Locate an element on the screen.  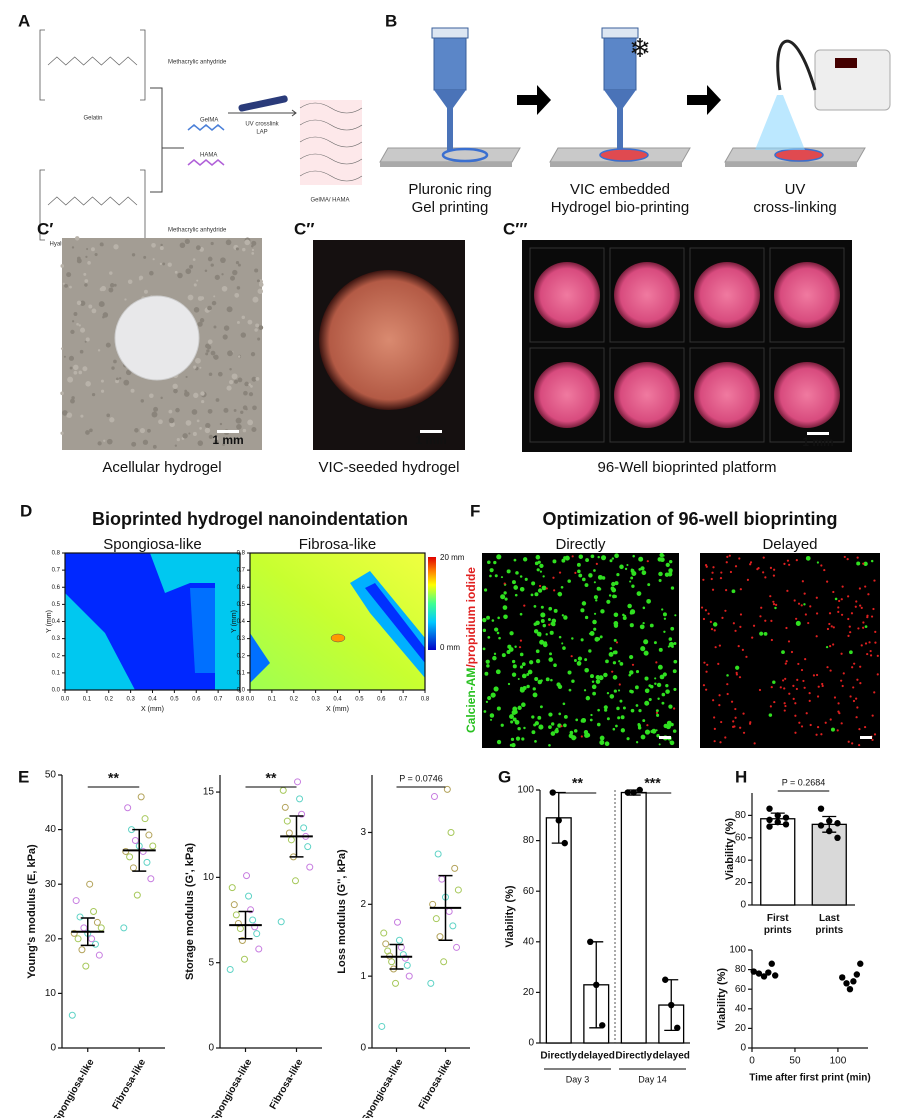
x-tick-label: 0 is located at coordinates (752, 1061).